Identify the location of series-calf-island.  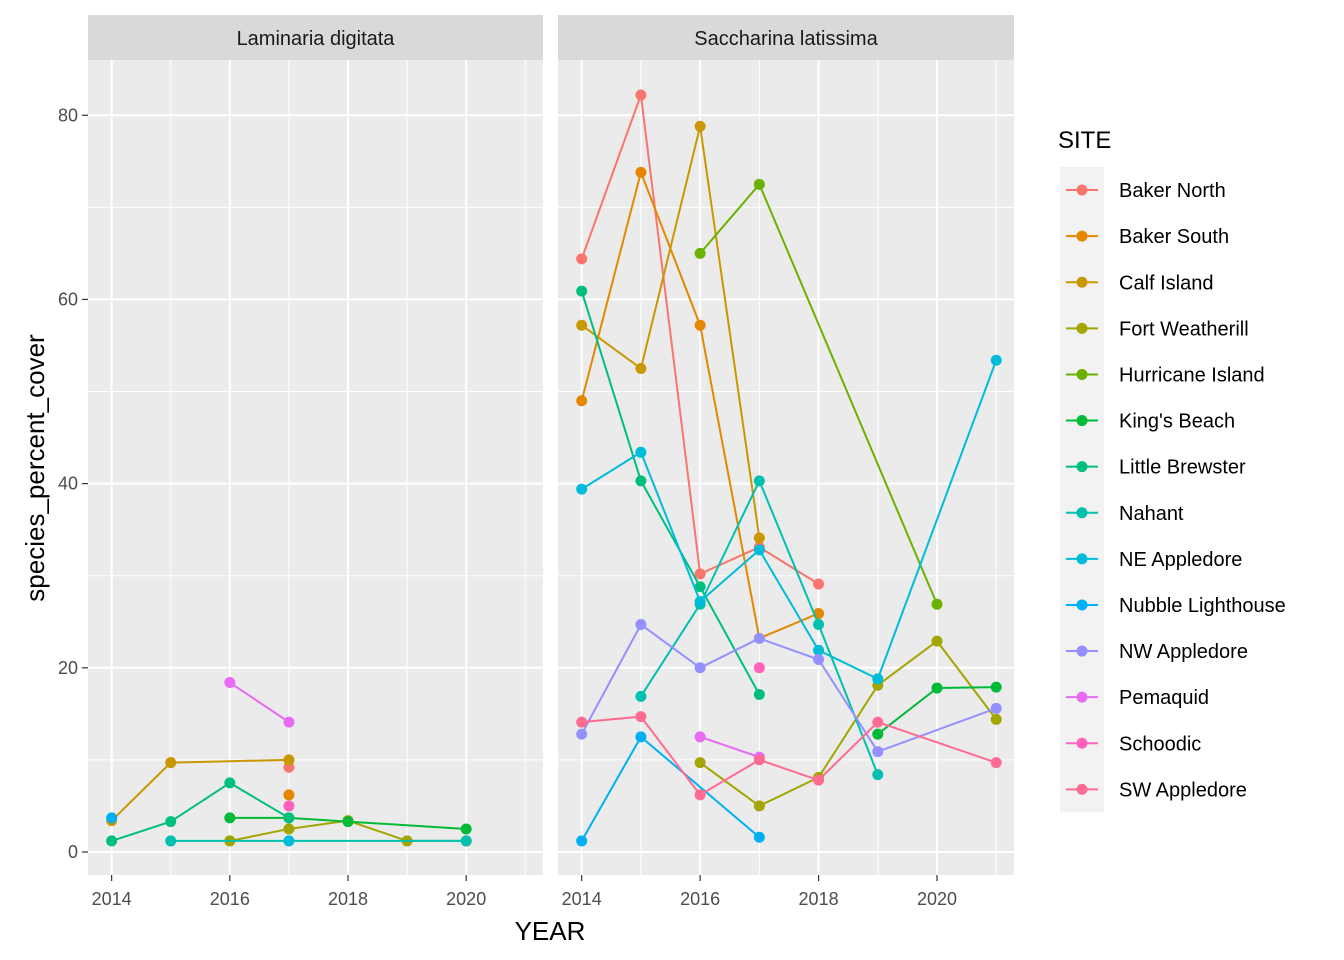
(670, 332).